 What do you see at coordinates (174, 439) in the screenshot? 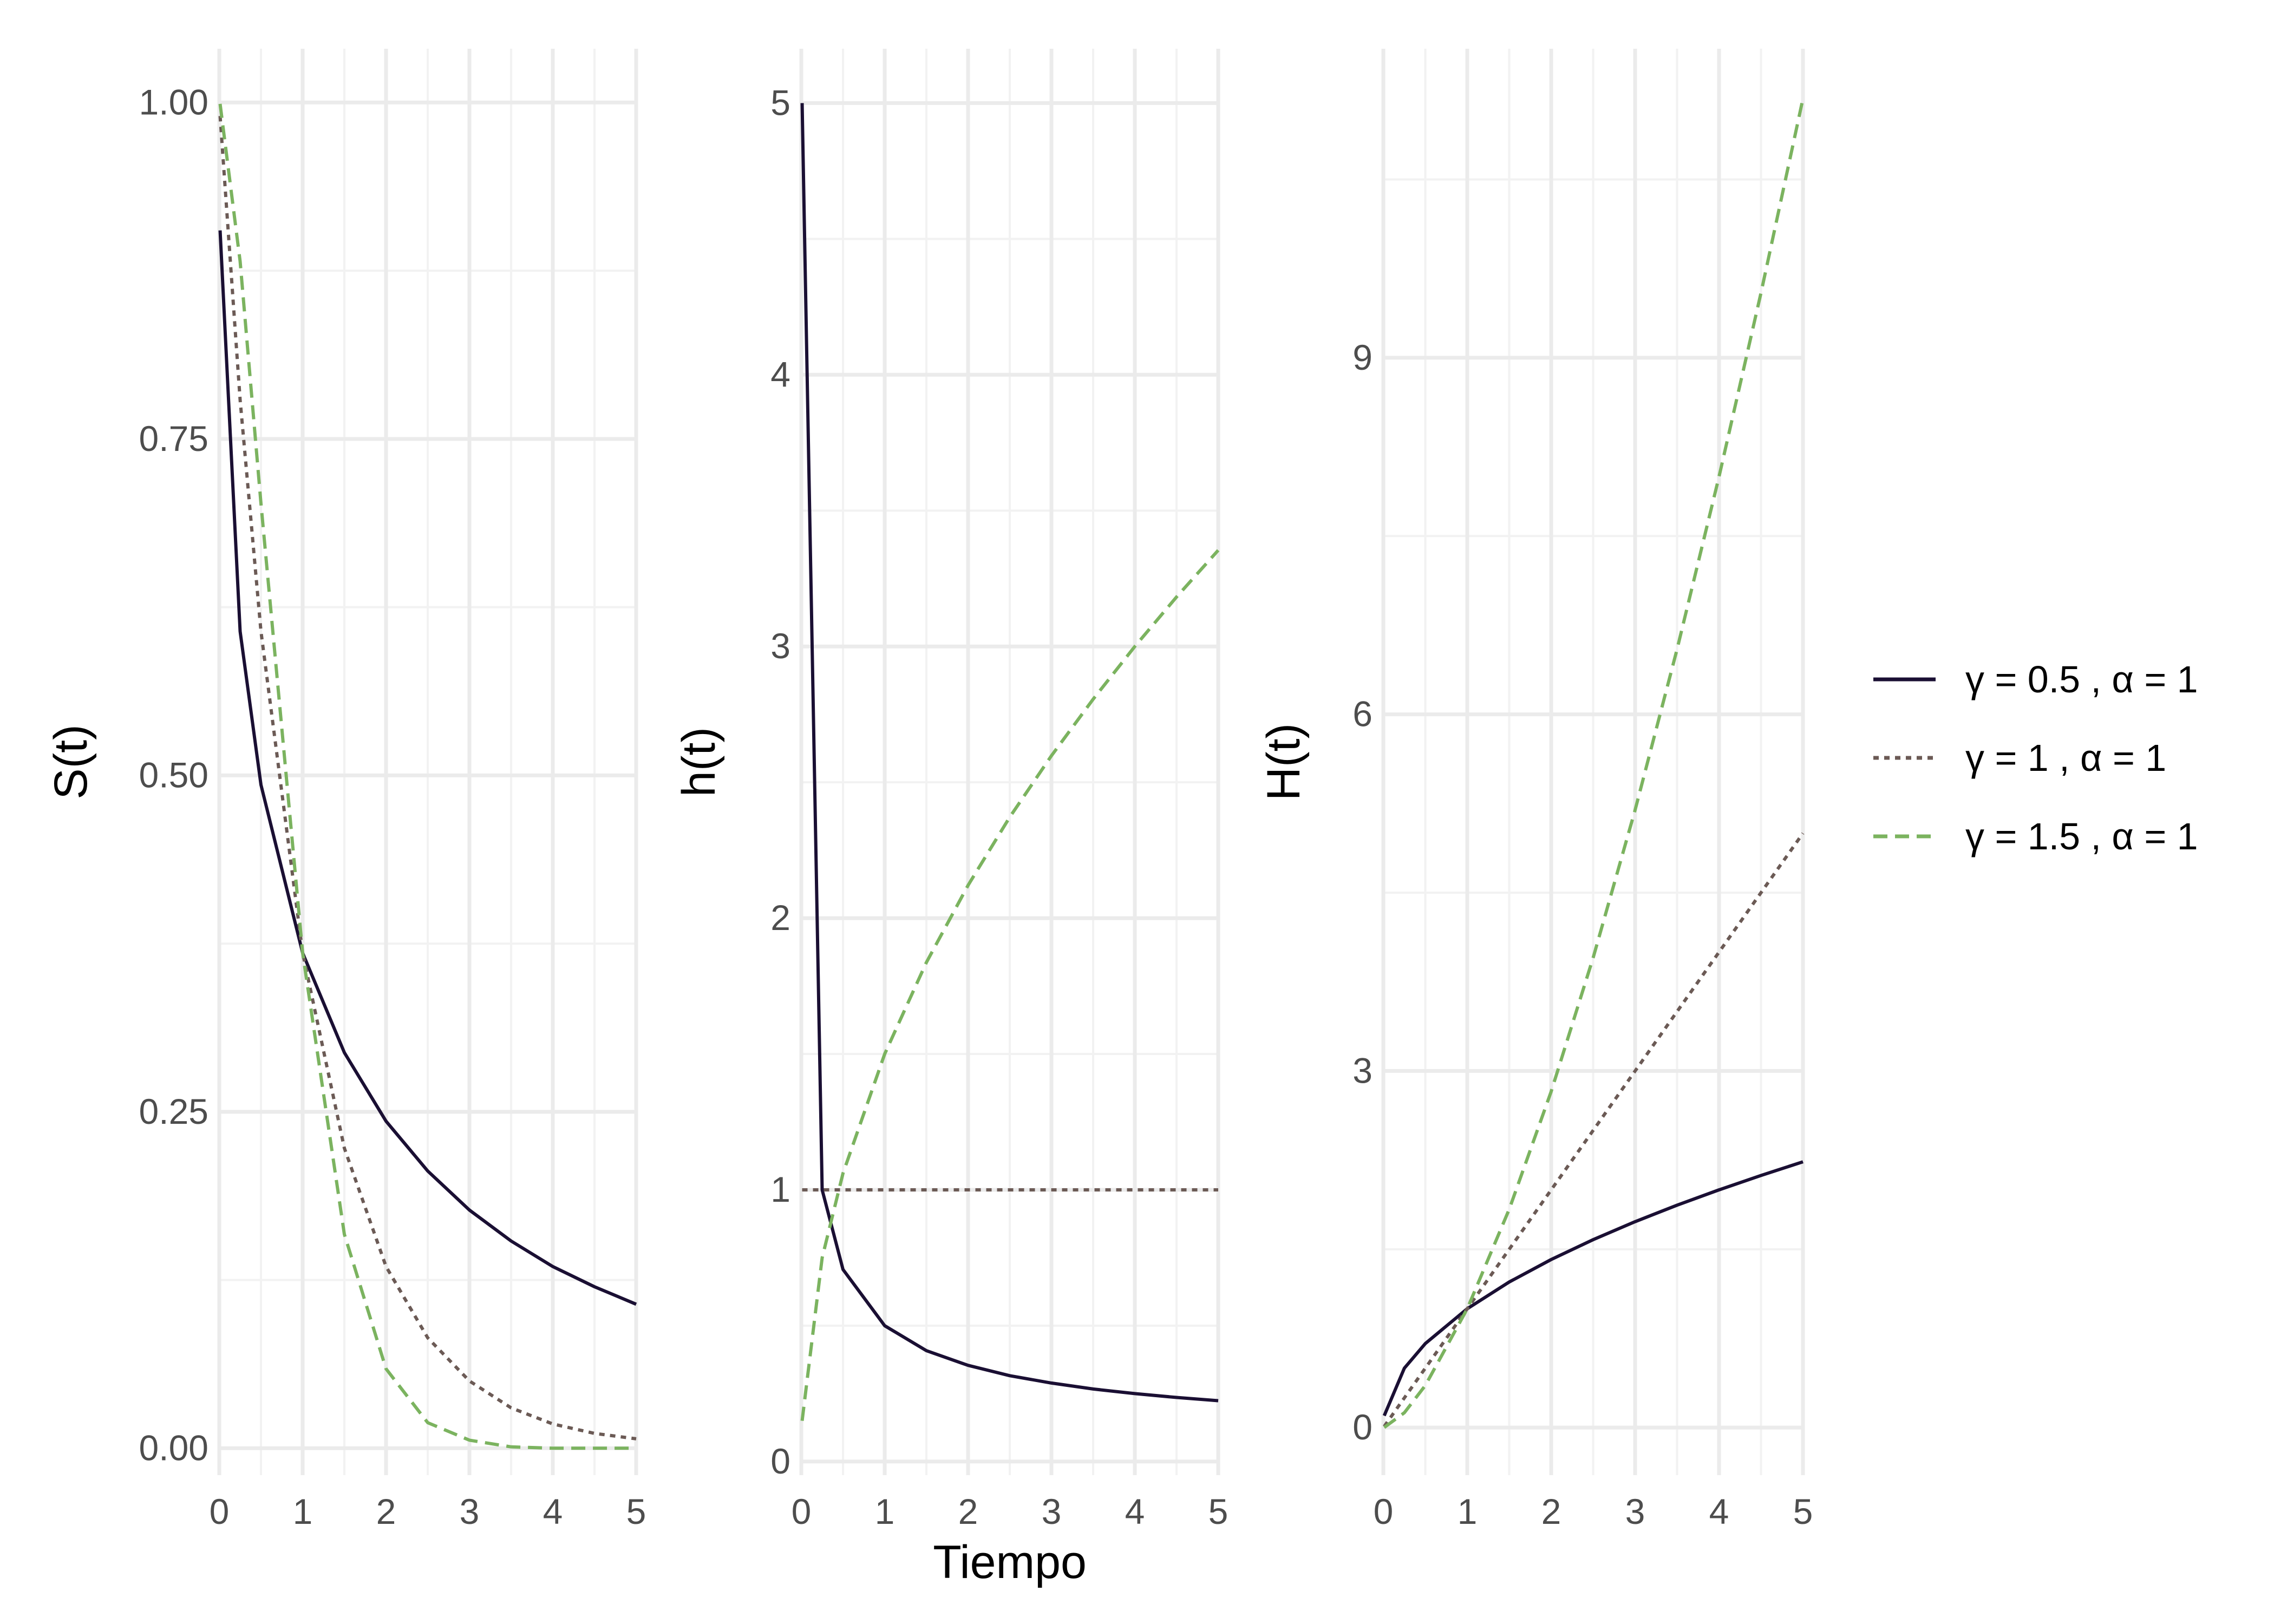
I see `y-tick-label: 0.75` at bounding box center [174, 439].